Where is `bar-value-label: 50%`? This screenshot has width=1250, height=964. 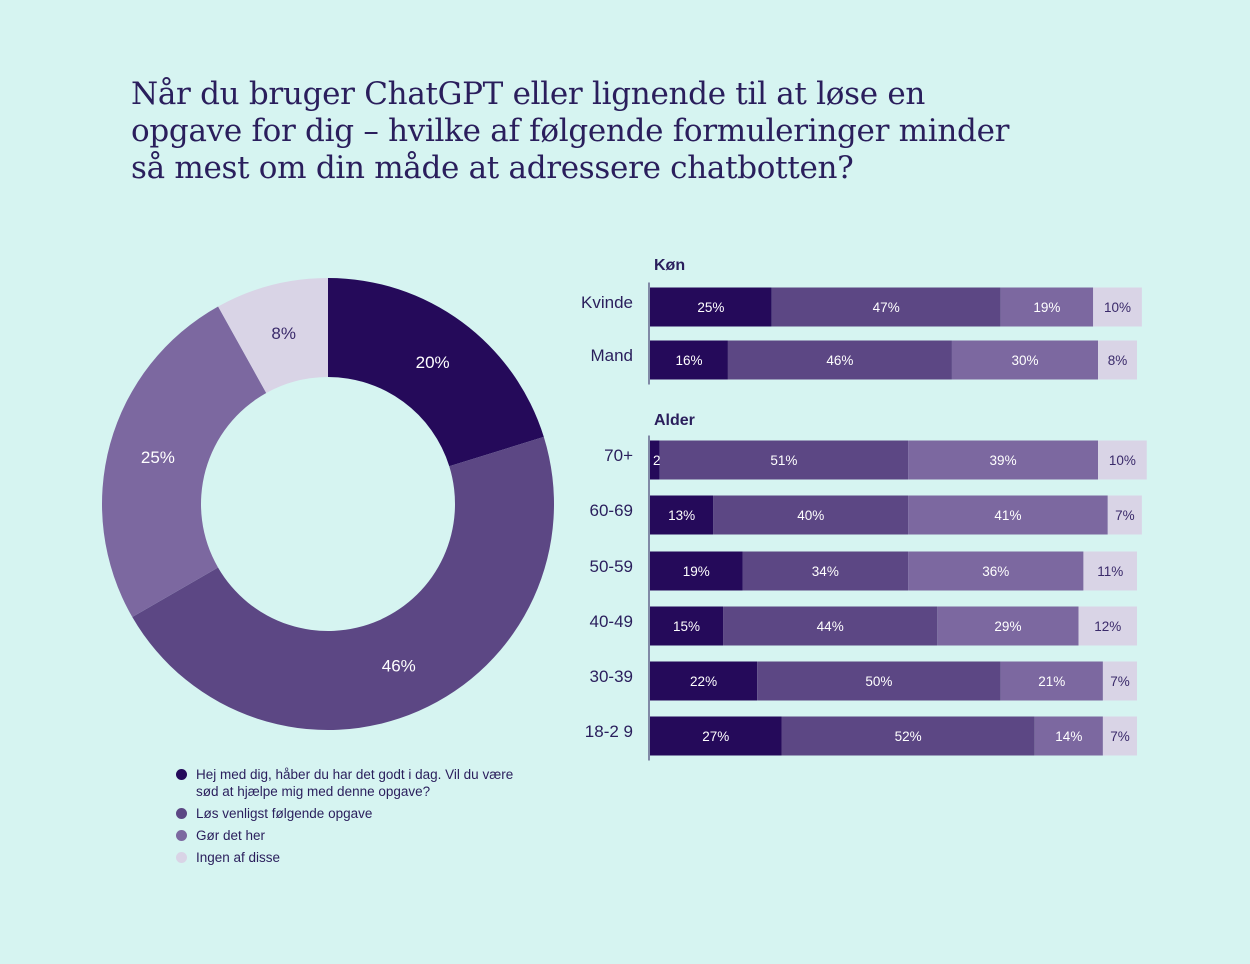
bar-value-label: 50% is located at coordinates (878, 681).